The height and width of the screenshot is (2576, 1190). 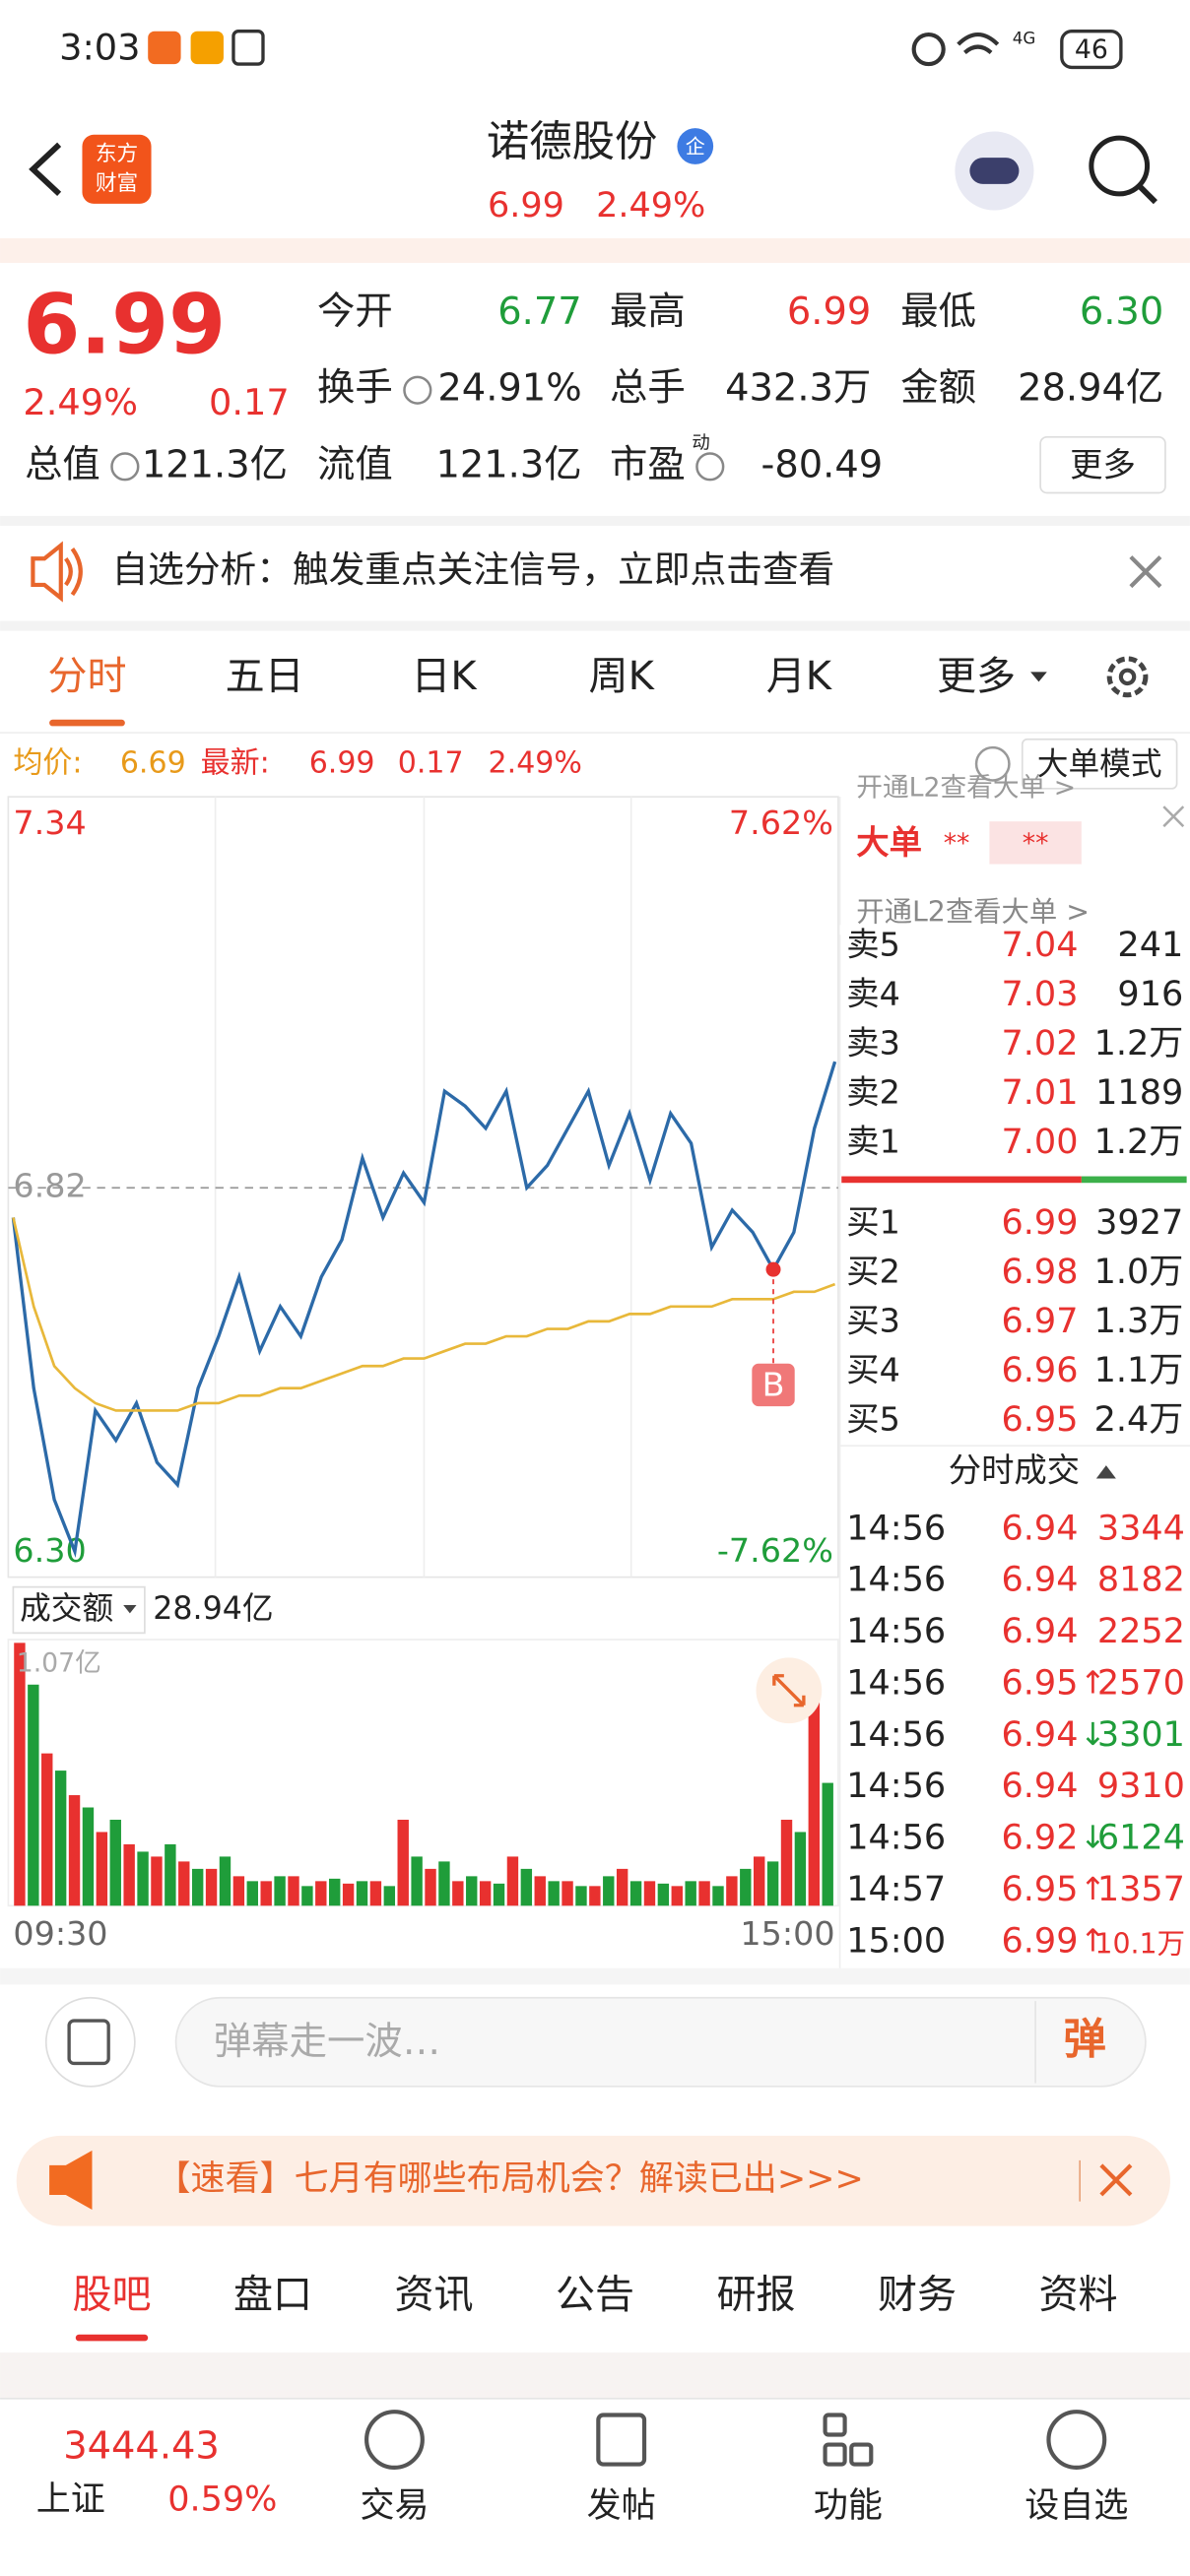 I want to click on notice-text: 自选分析：触发重点关注信号，立即点击查看, so click(x=473, y=569).